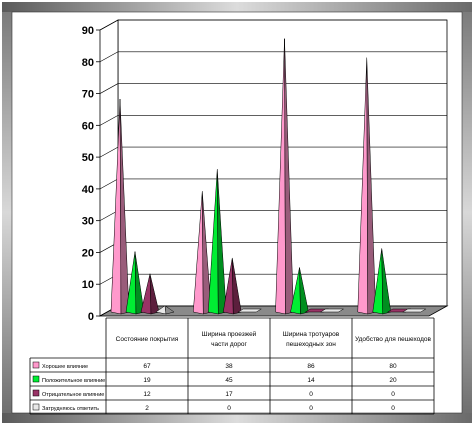 This screenshot has width=474, height=425. What do you see at coordinates (65, 367) in the screenshot?
I see `legend-label: Хорошее влияние` at bounding box center [65, 367].